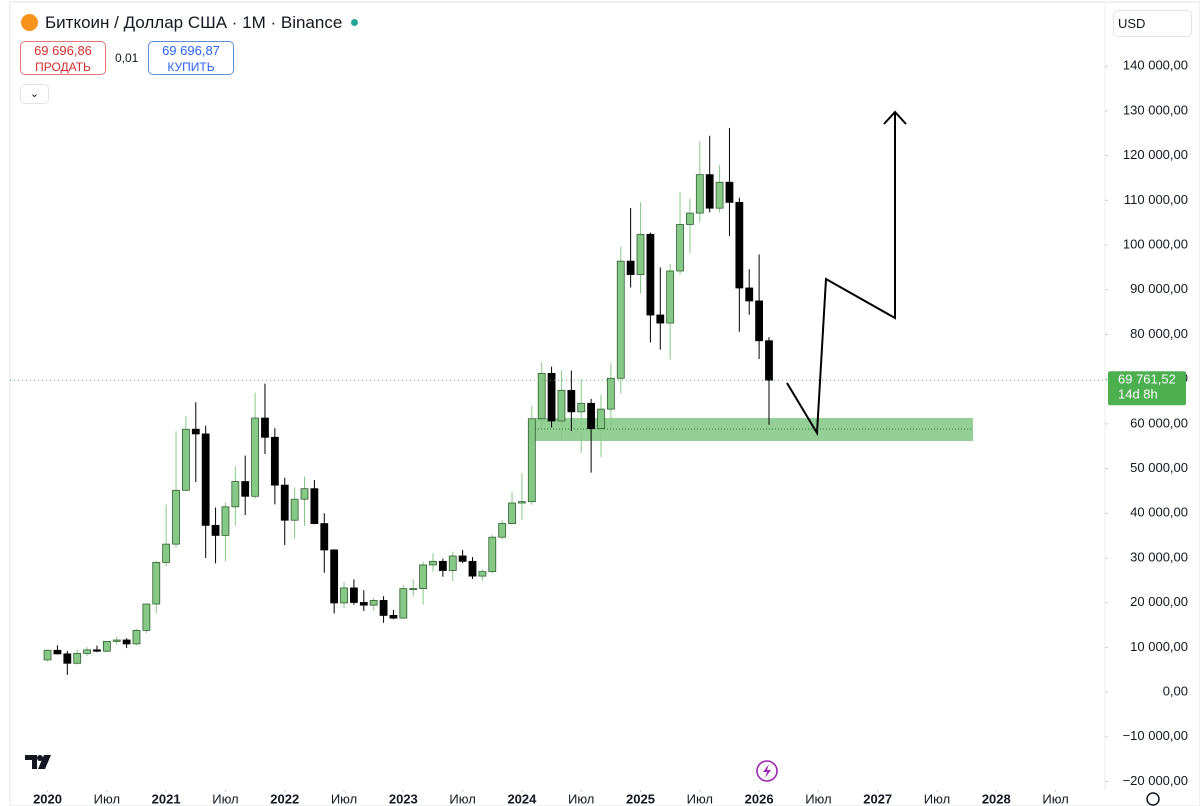  Describe the element at coordinates (522, 798) in the screenshot. I see `x-tick-label: 2024` at that location.